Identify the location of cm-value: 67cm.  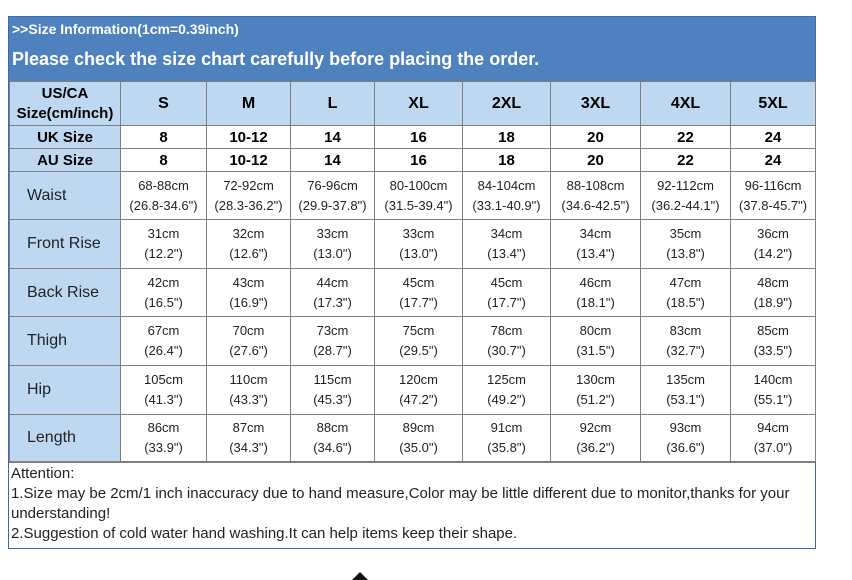
(163, 330).